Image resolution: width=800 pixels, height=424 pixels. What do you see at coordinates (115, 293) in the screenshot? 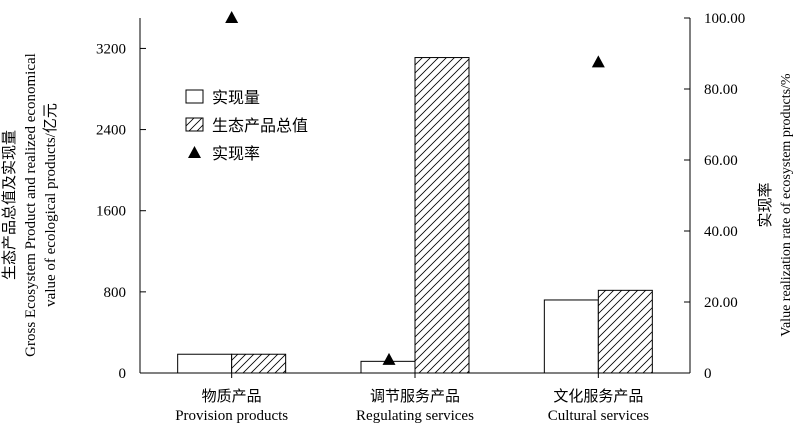
I see `left-tick-label: 800` at bounding box center [115, 293].